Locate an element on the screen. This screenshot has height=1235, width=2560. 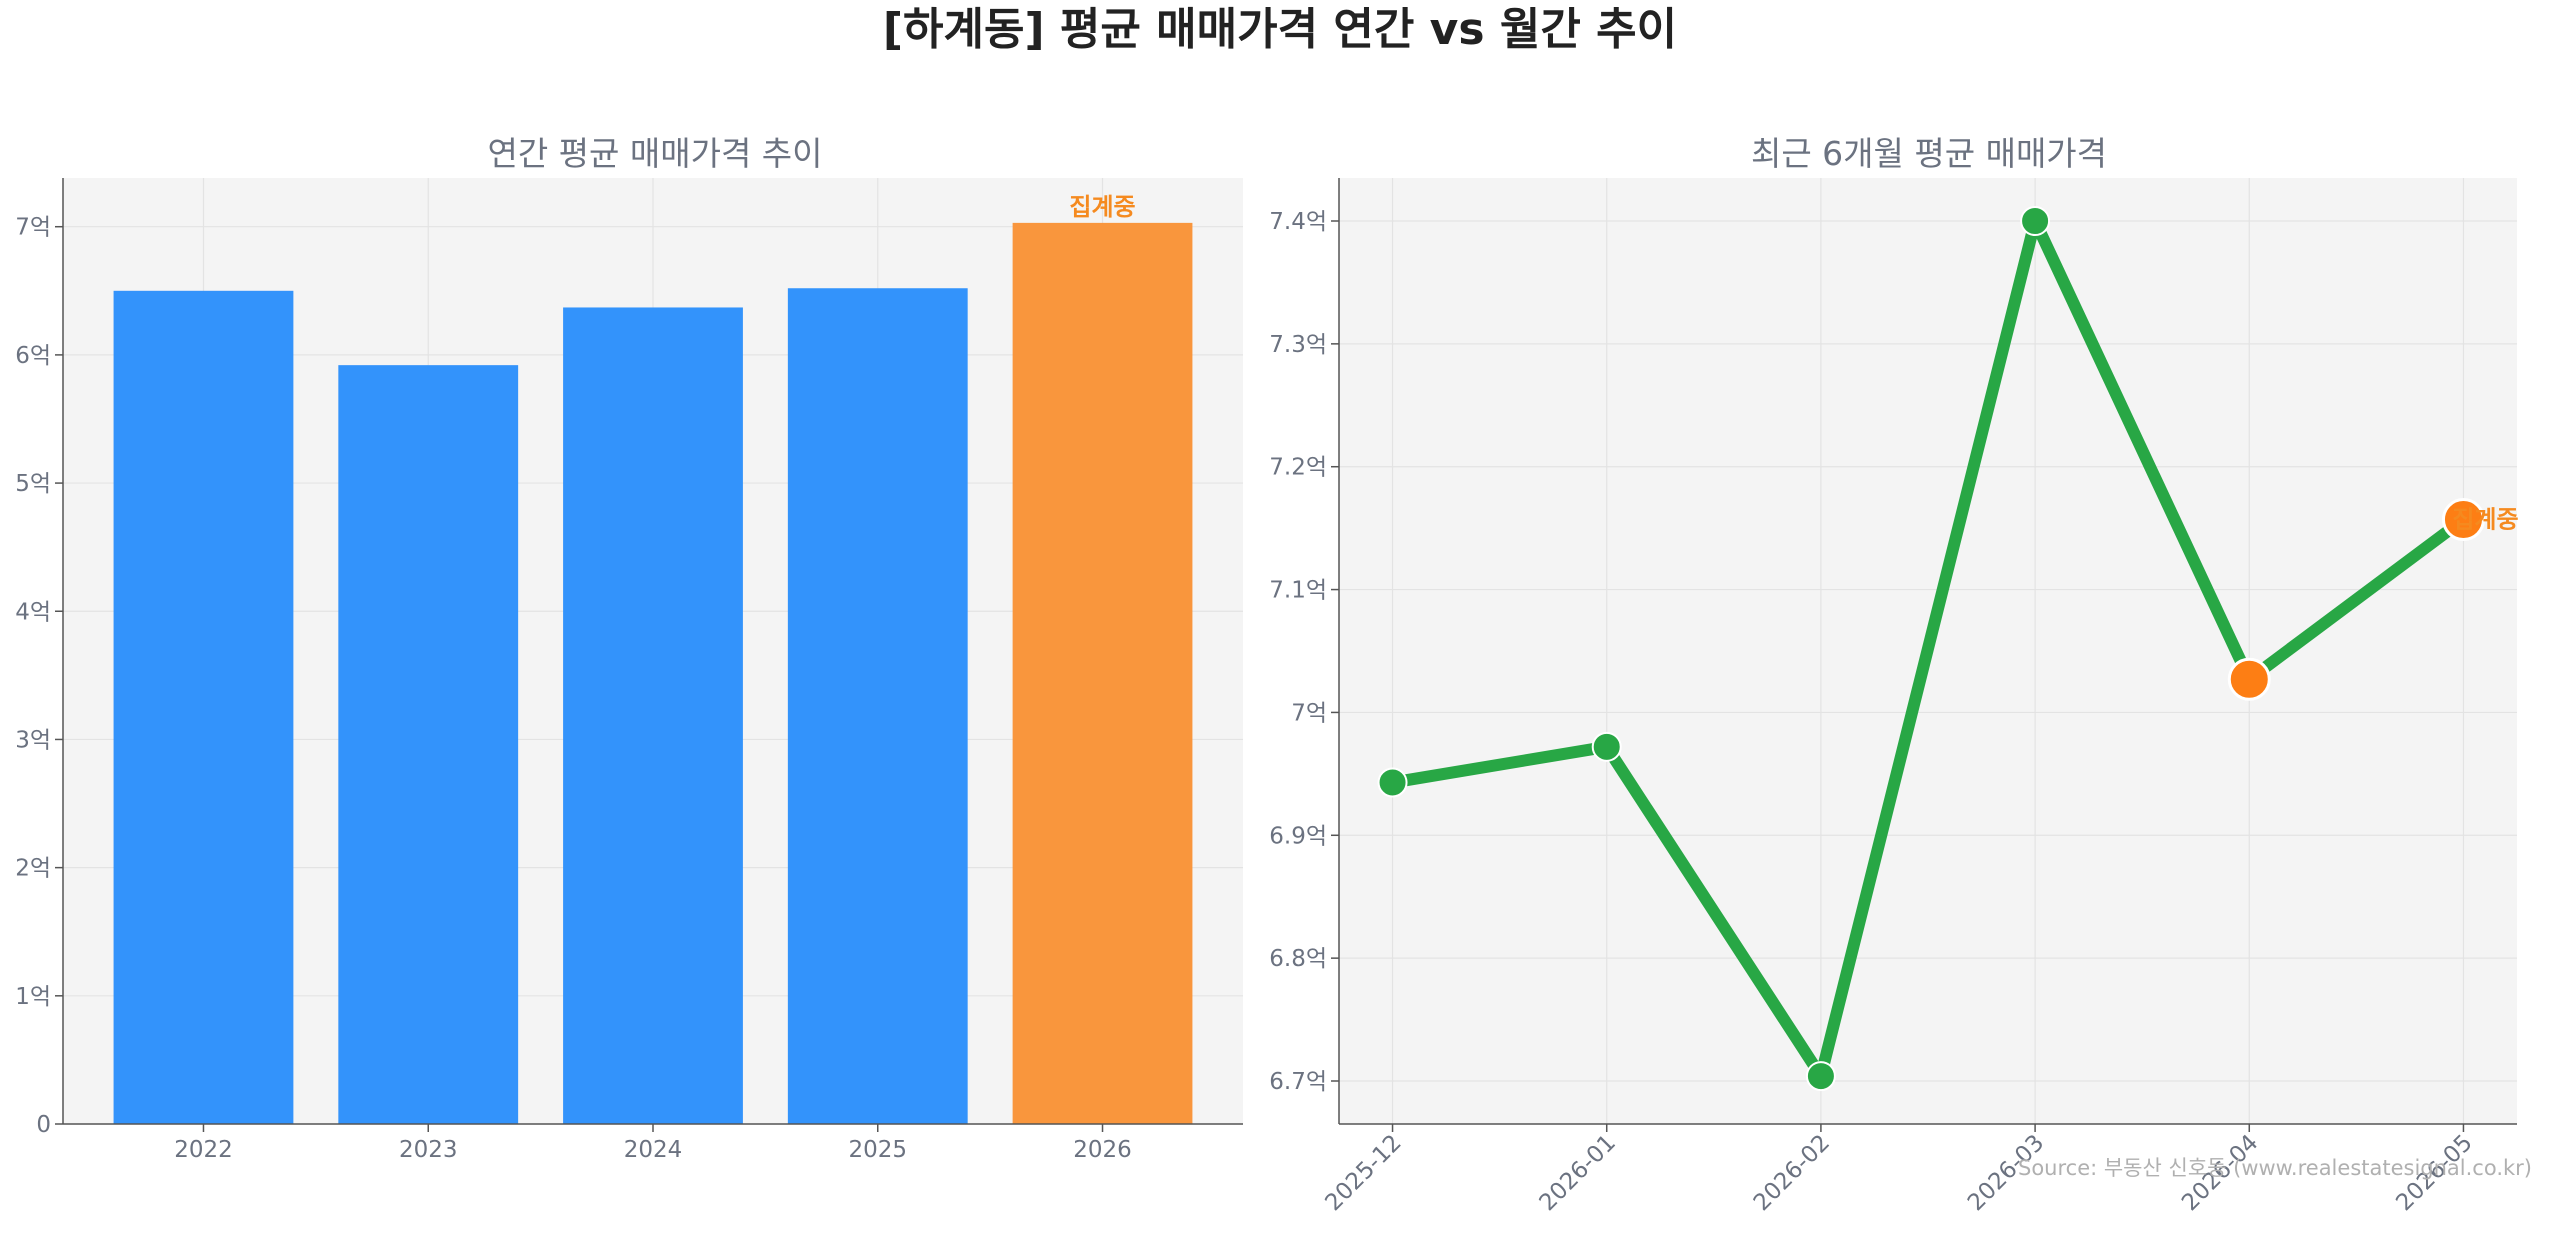
monthly-ytick-label: 7.1억 is located at coordinates (1298, 591).